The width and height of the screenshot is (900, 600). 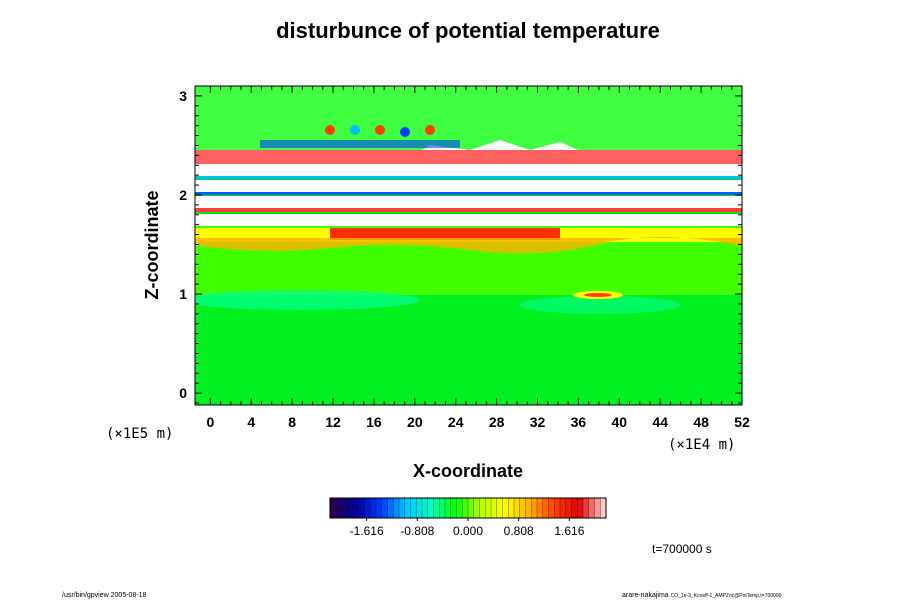 What do you see at coordinates (104, 595) in the screenshot?
I see `footer-left-note: /usr/bin/gpview 2005-08-18` at bounding box center [104, 595].